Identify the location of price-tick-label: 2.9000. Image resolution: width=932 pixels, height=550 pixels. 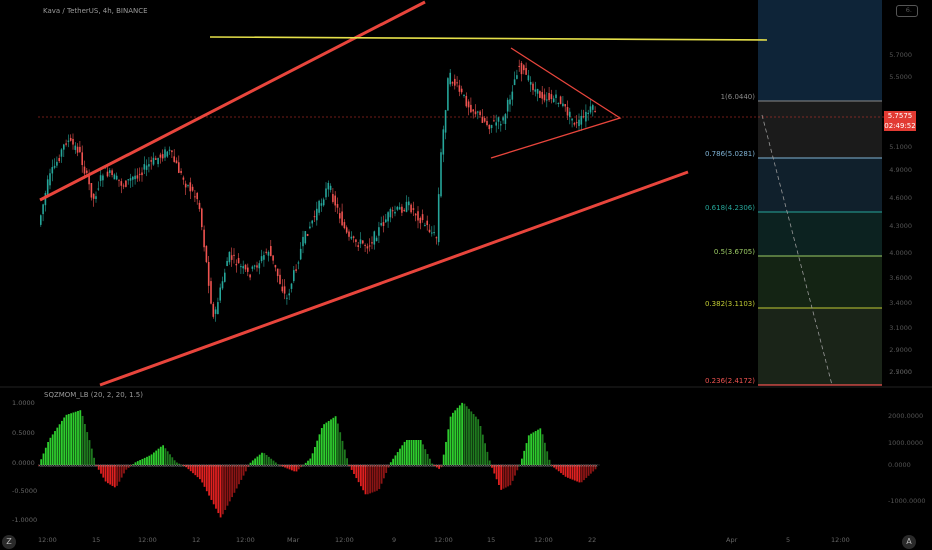
(900, 350).